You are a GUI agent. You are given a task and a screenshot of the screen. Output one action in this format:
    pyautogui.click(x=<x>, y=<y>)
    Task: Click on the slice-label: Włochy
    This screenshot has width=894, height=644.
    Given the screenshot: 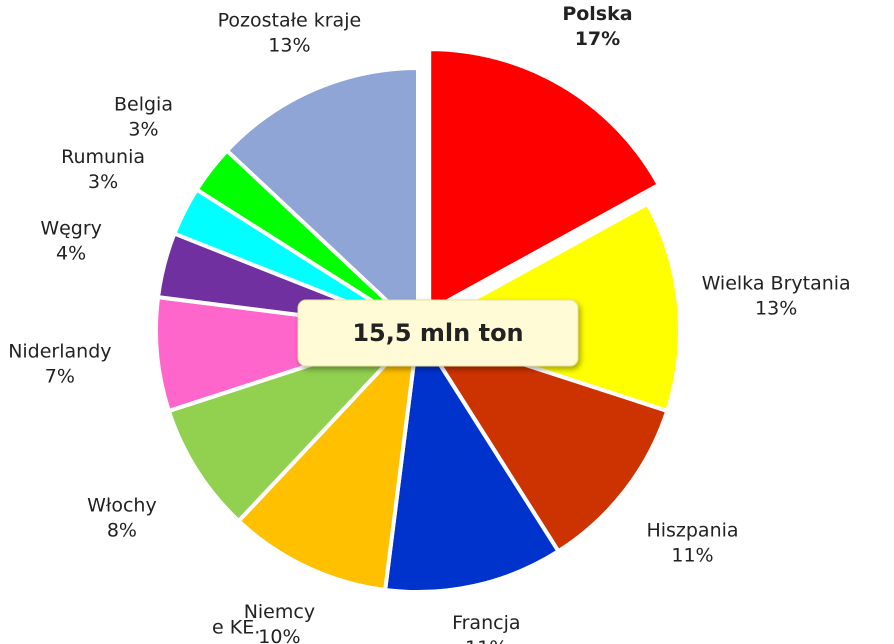 What is the action you would take?
    pyautogui.click(x=122, y=505)
    